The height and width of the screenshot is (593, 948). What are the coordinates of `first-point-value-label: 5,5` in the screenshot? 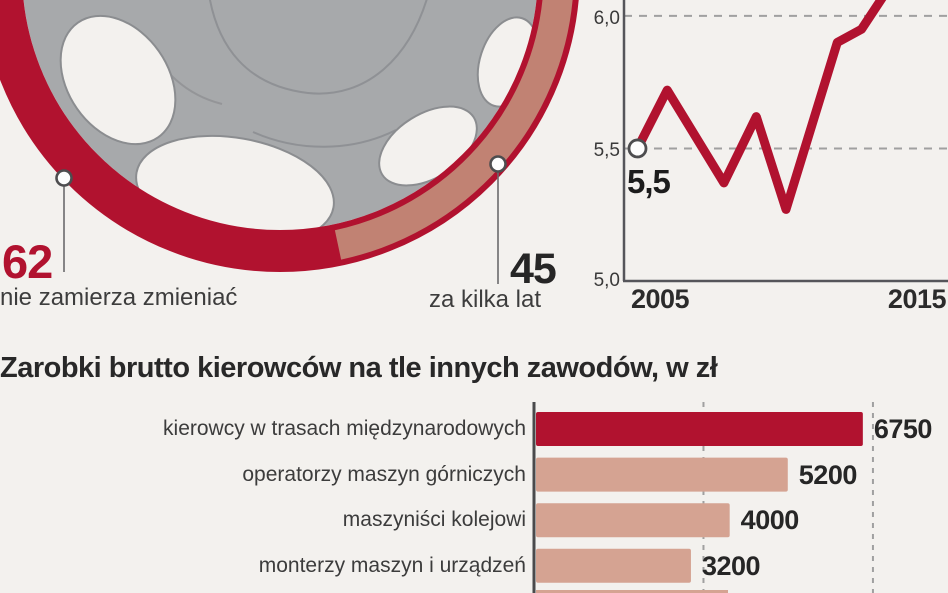 It's located at (649, 181).